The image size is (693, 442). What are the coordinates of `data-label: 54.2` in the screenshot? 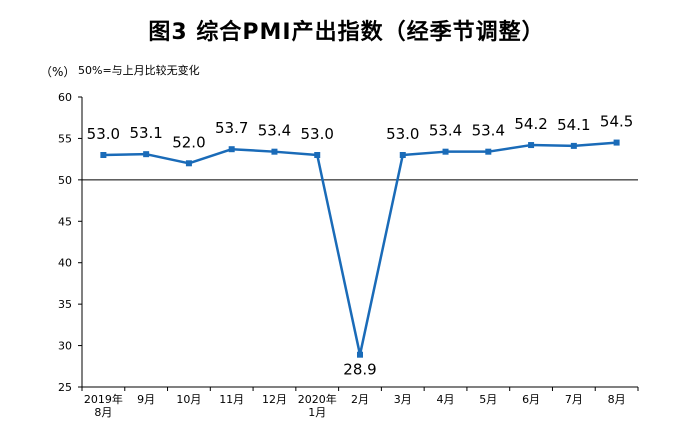 It's located at (530, 124).